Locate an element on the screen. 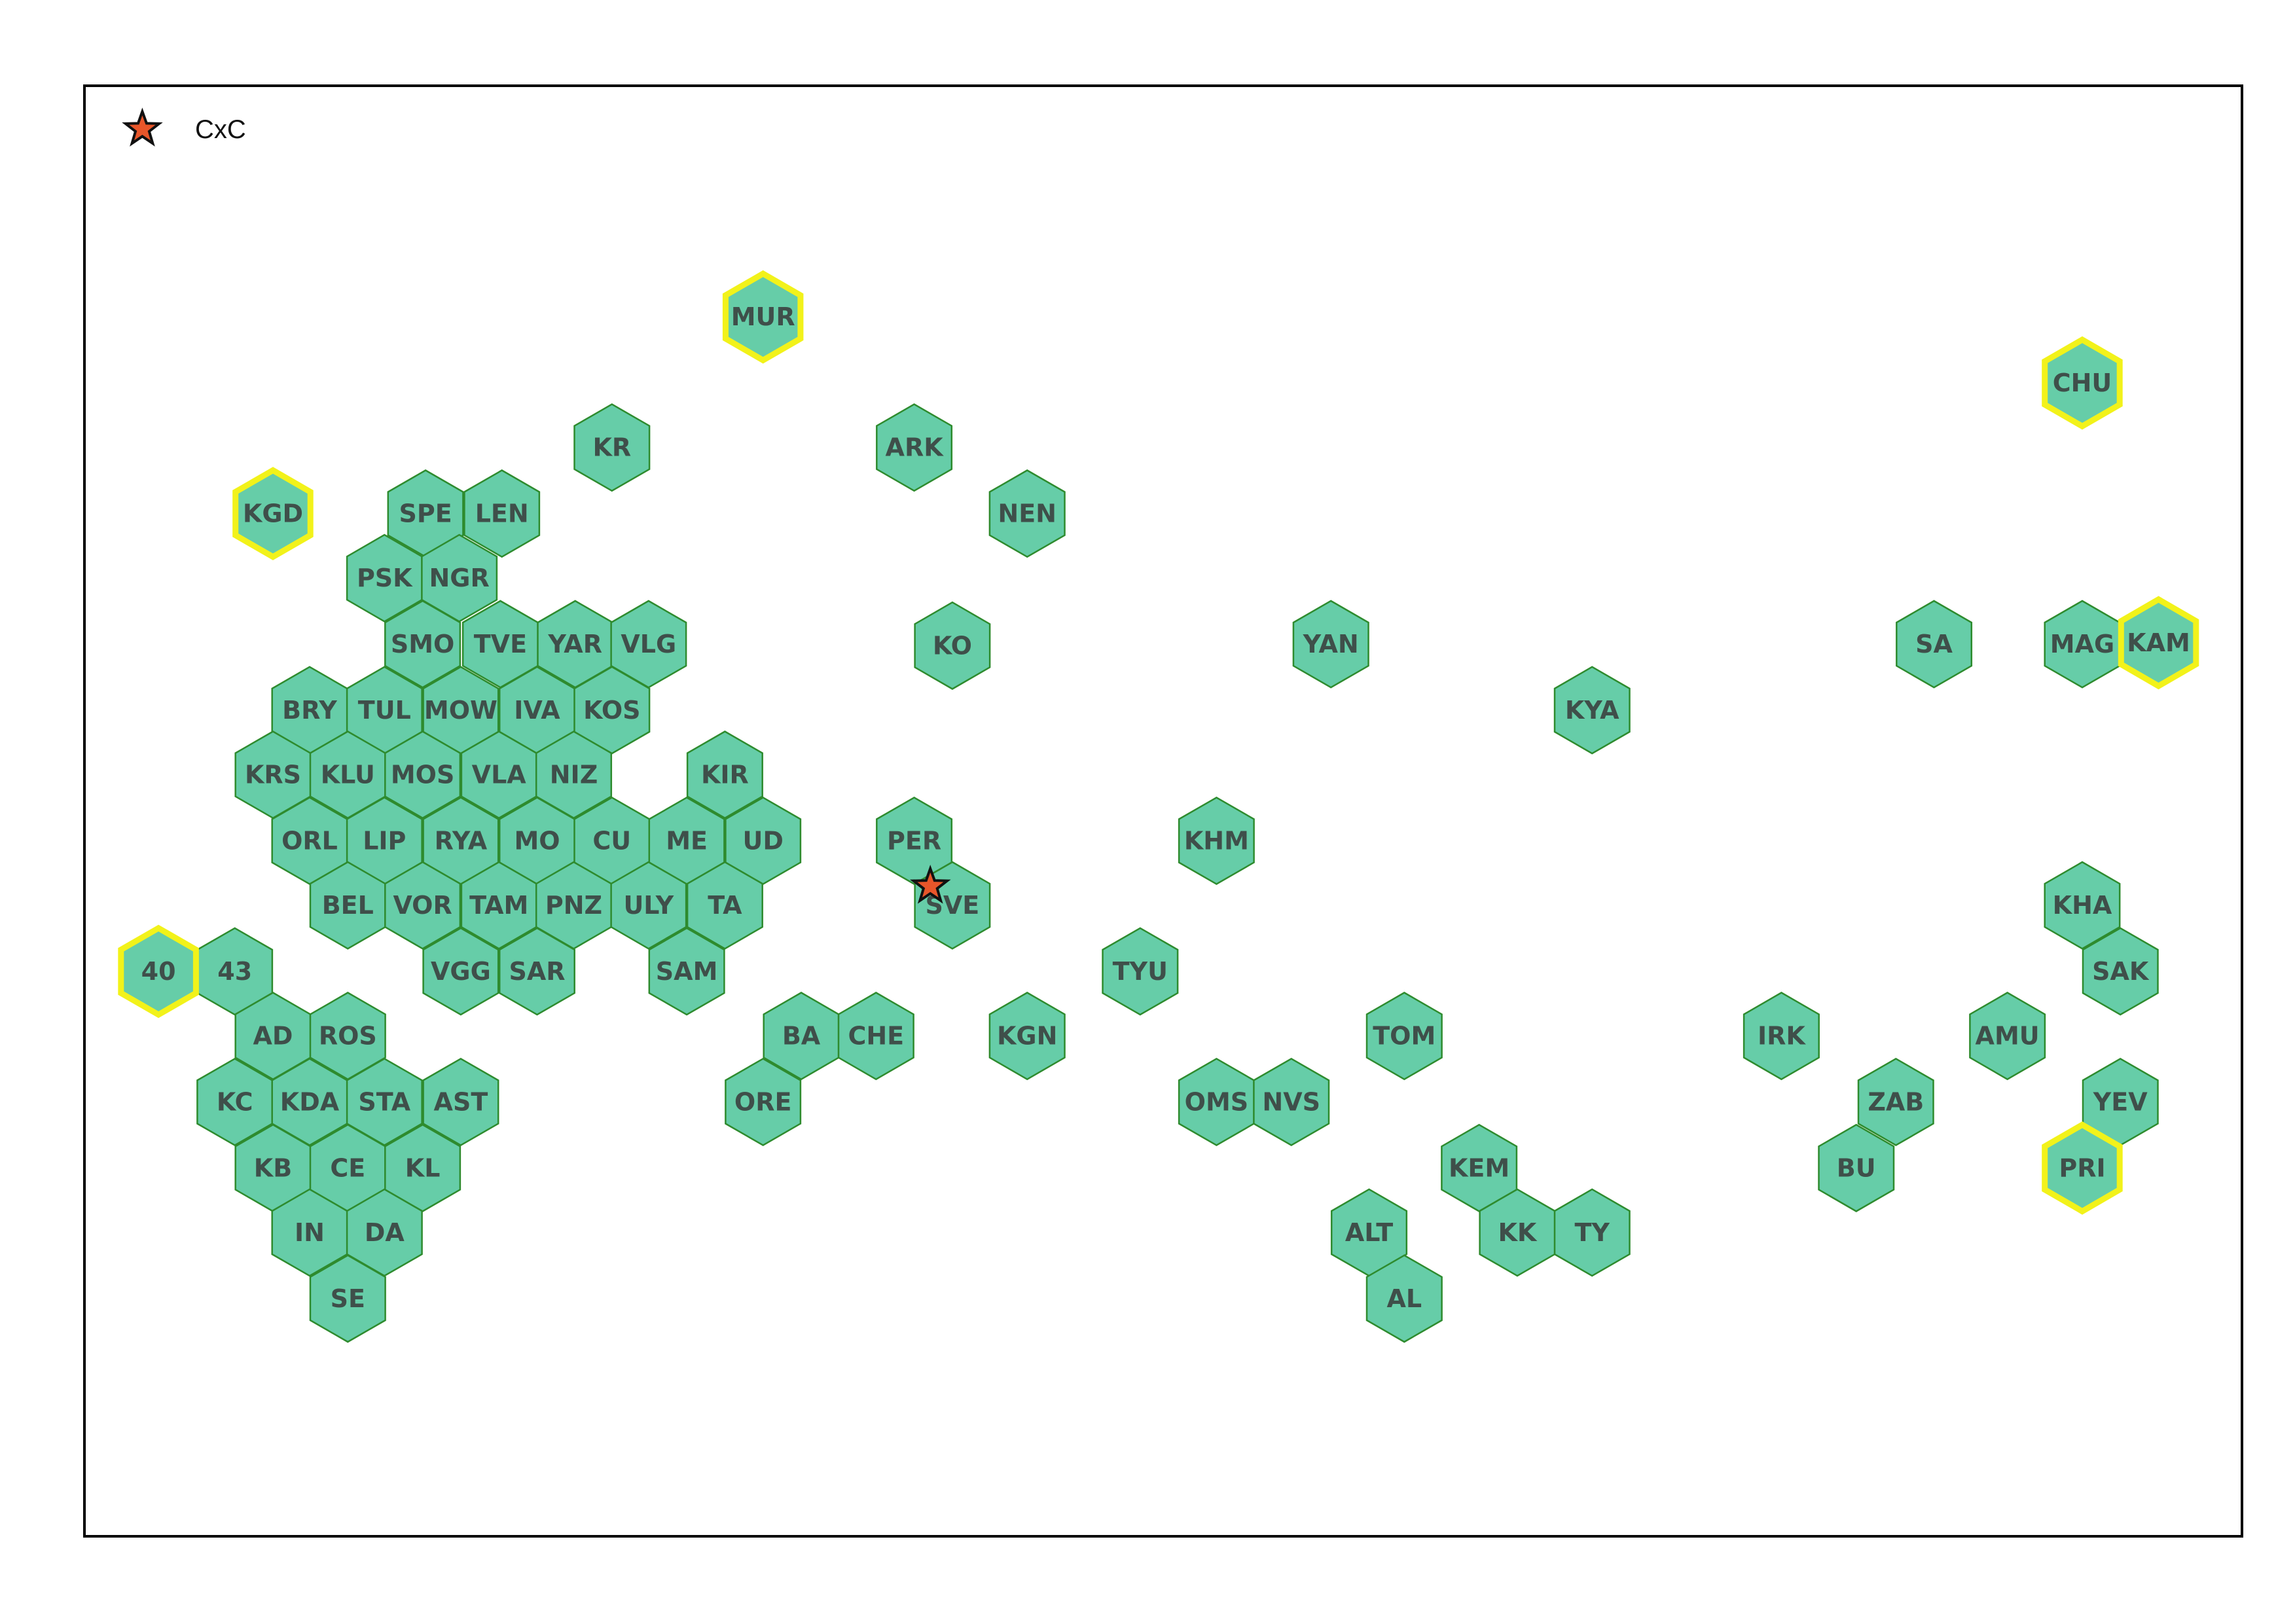  region-label: BEL is located at coordinates (348, 905).